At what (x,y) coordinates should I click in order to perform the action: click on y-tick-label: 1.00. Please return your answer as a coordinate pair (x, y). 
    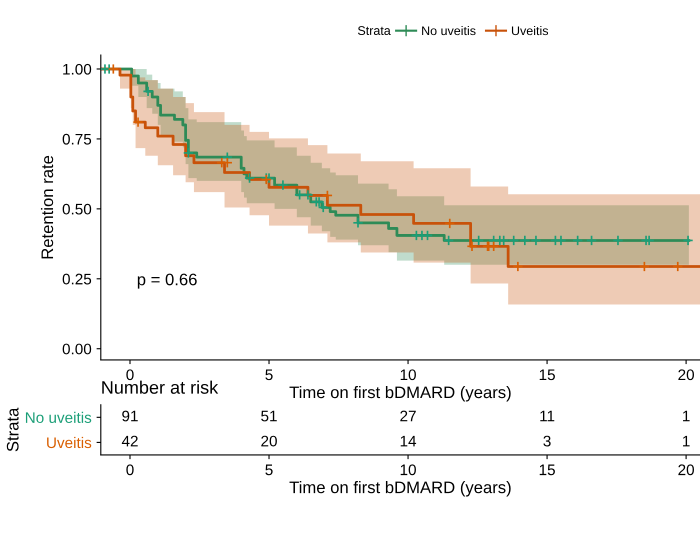
    Looking at the image, I should click on (77, 69).